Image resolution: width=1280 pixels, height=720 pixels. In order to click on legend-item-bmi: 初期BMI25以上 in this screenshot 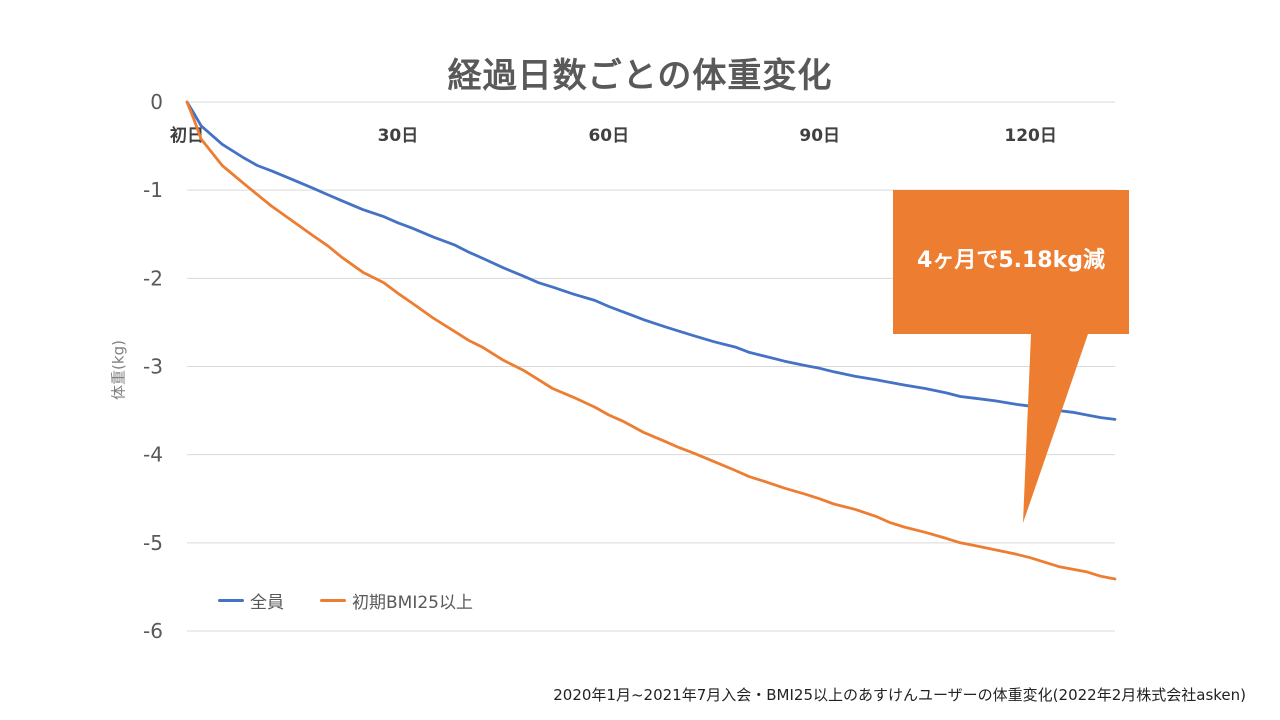, I will do `click(396, 600)`.